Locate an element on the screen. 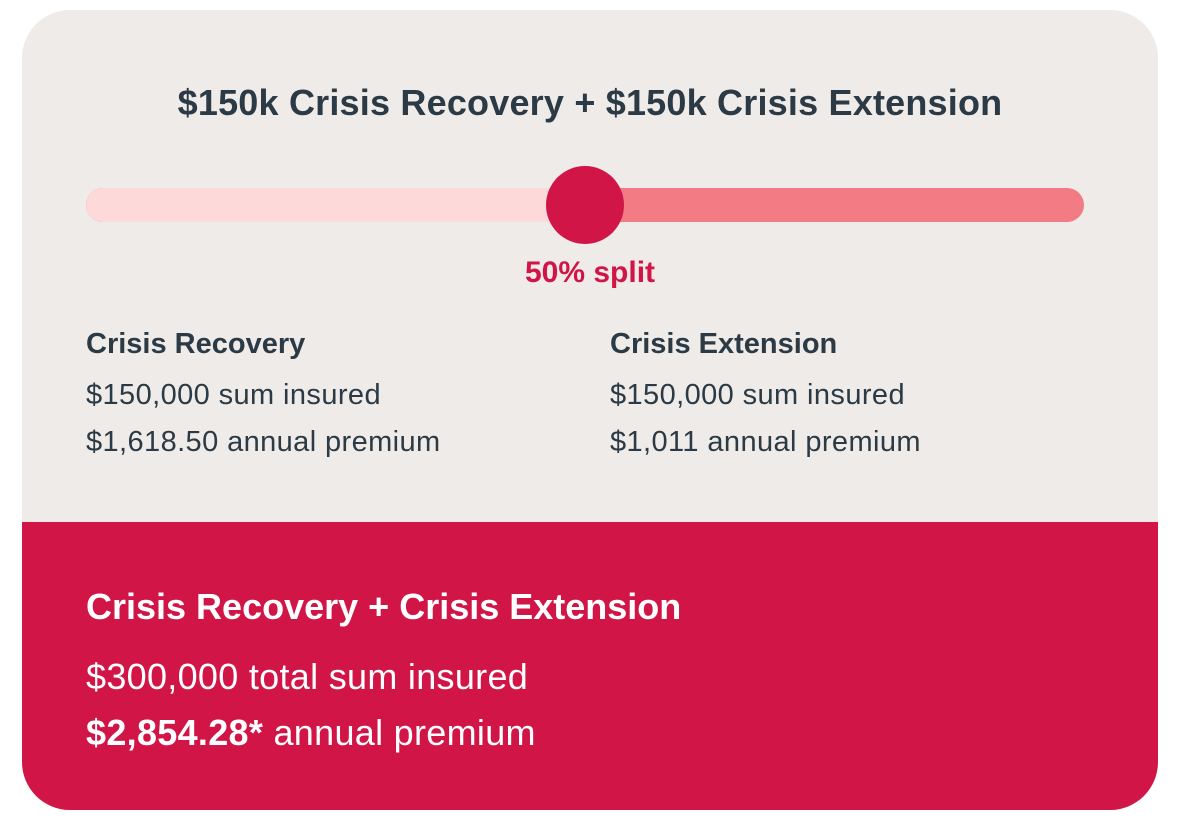 This screenshot has width=1181, height=827. cover-annual-premium: $1,618.50 annual premium is located at coordinates (263, 442).